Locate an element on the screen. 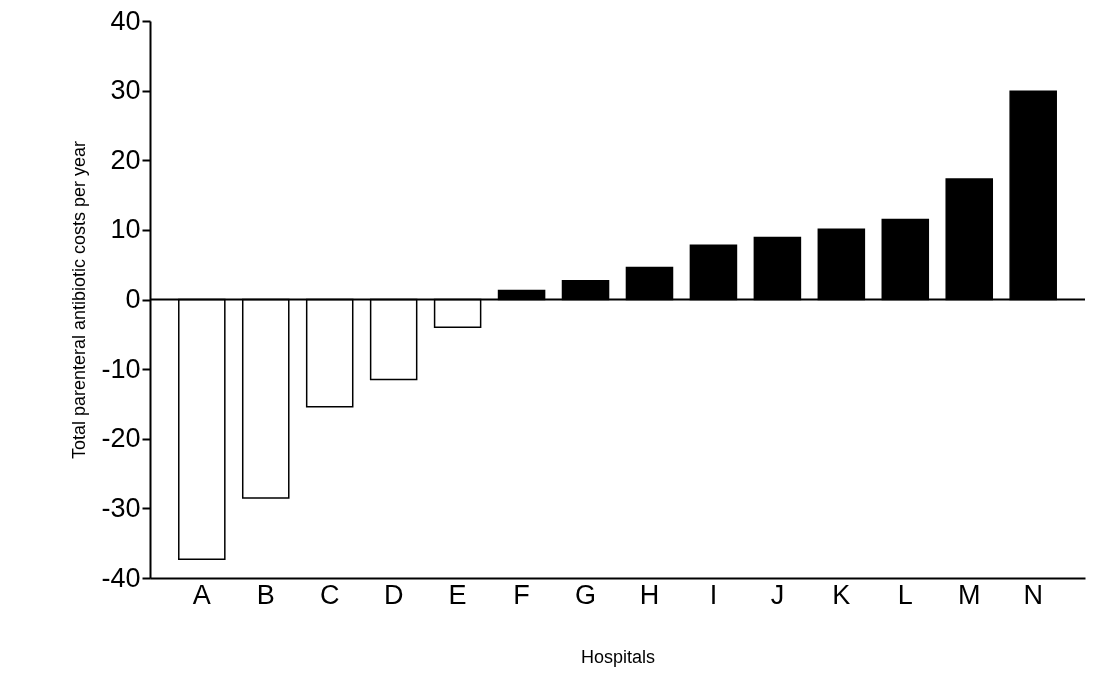  x-tick-label: G is located at coordinates (586, 594).